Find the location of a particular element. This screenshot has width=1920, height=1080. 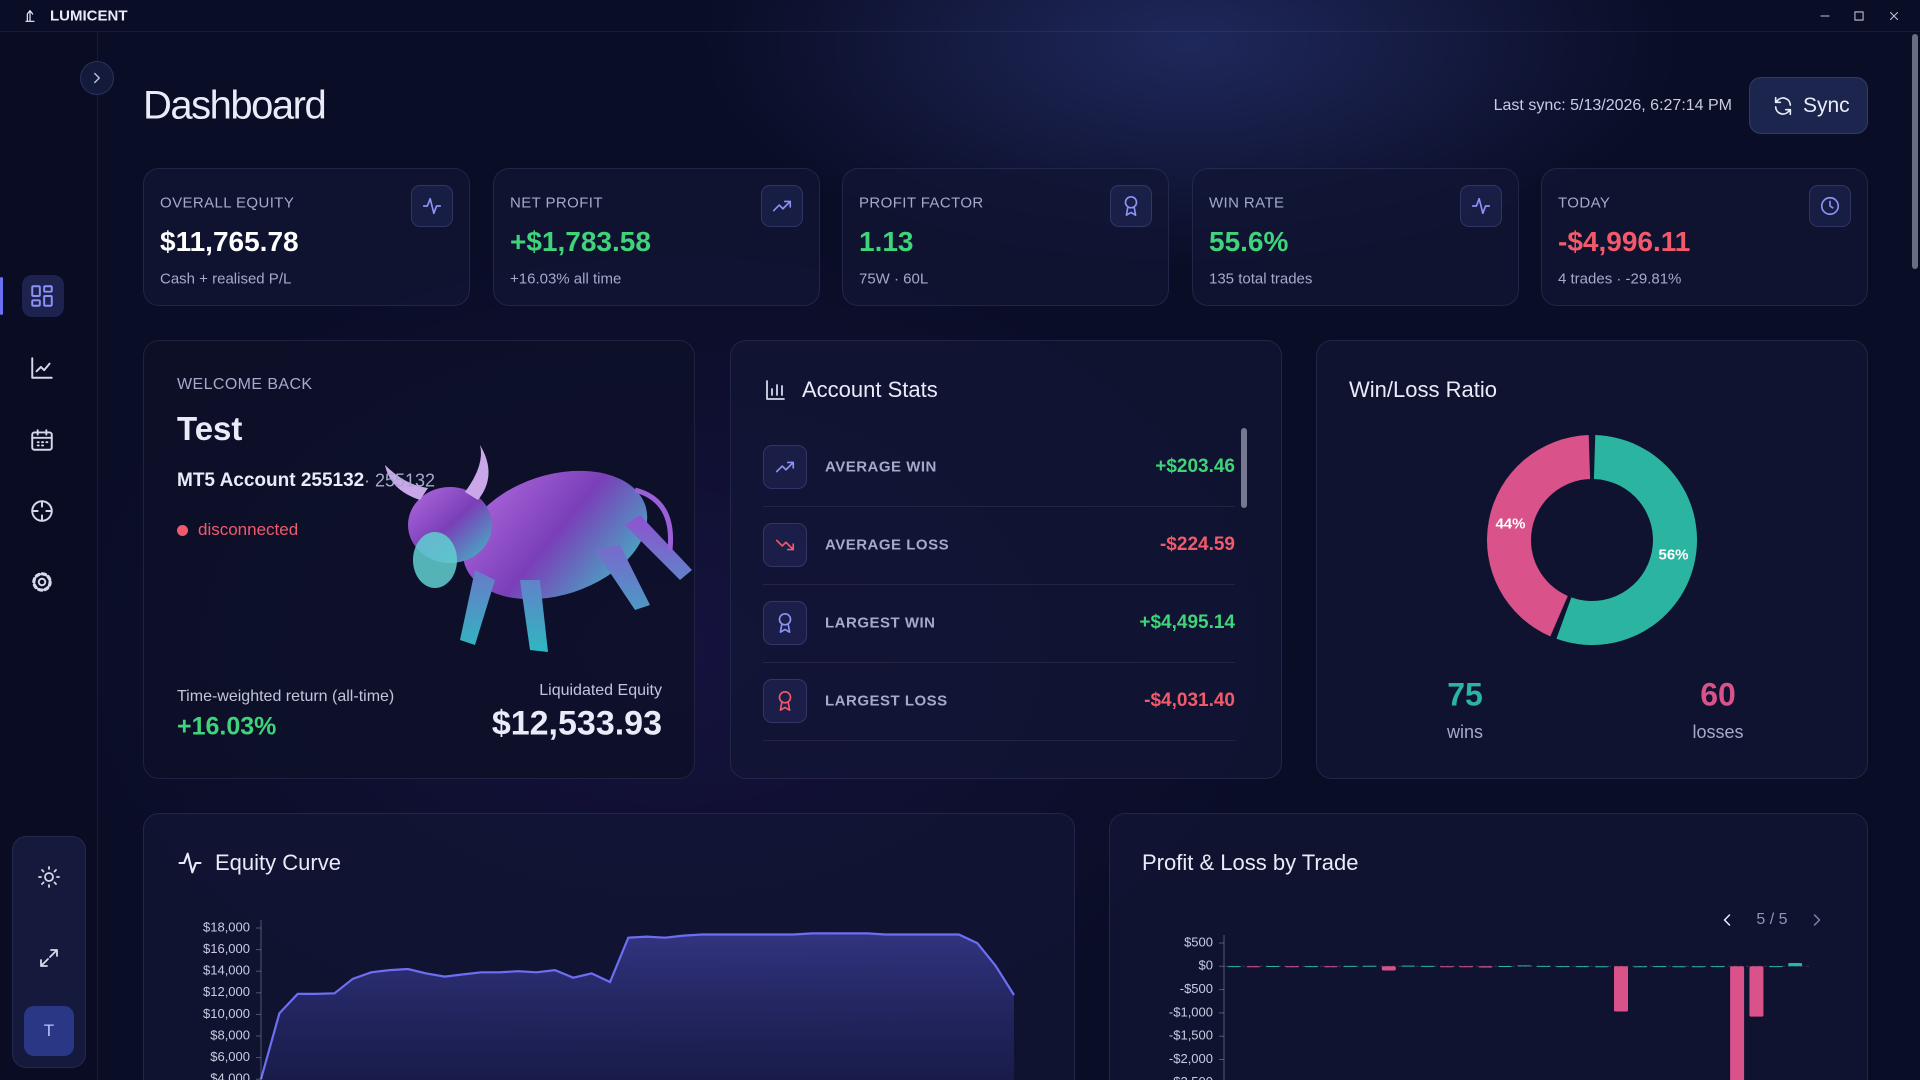

app-name: LUMICENT is located at coordinates (89, 16).